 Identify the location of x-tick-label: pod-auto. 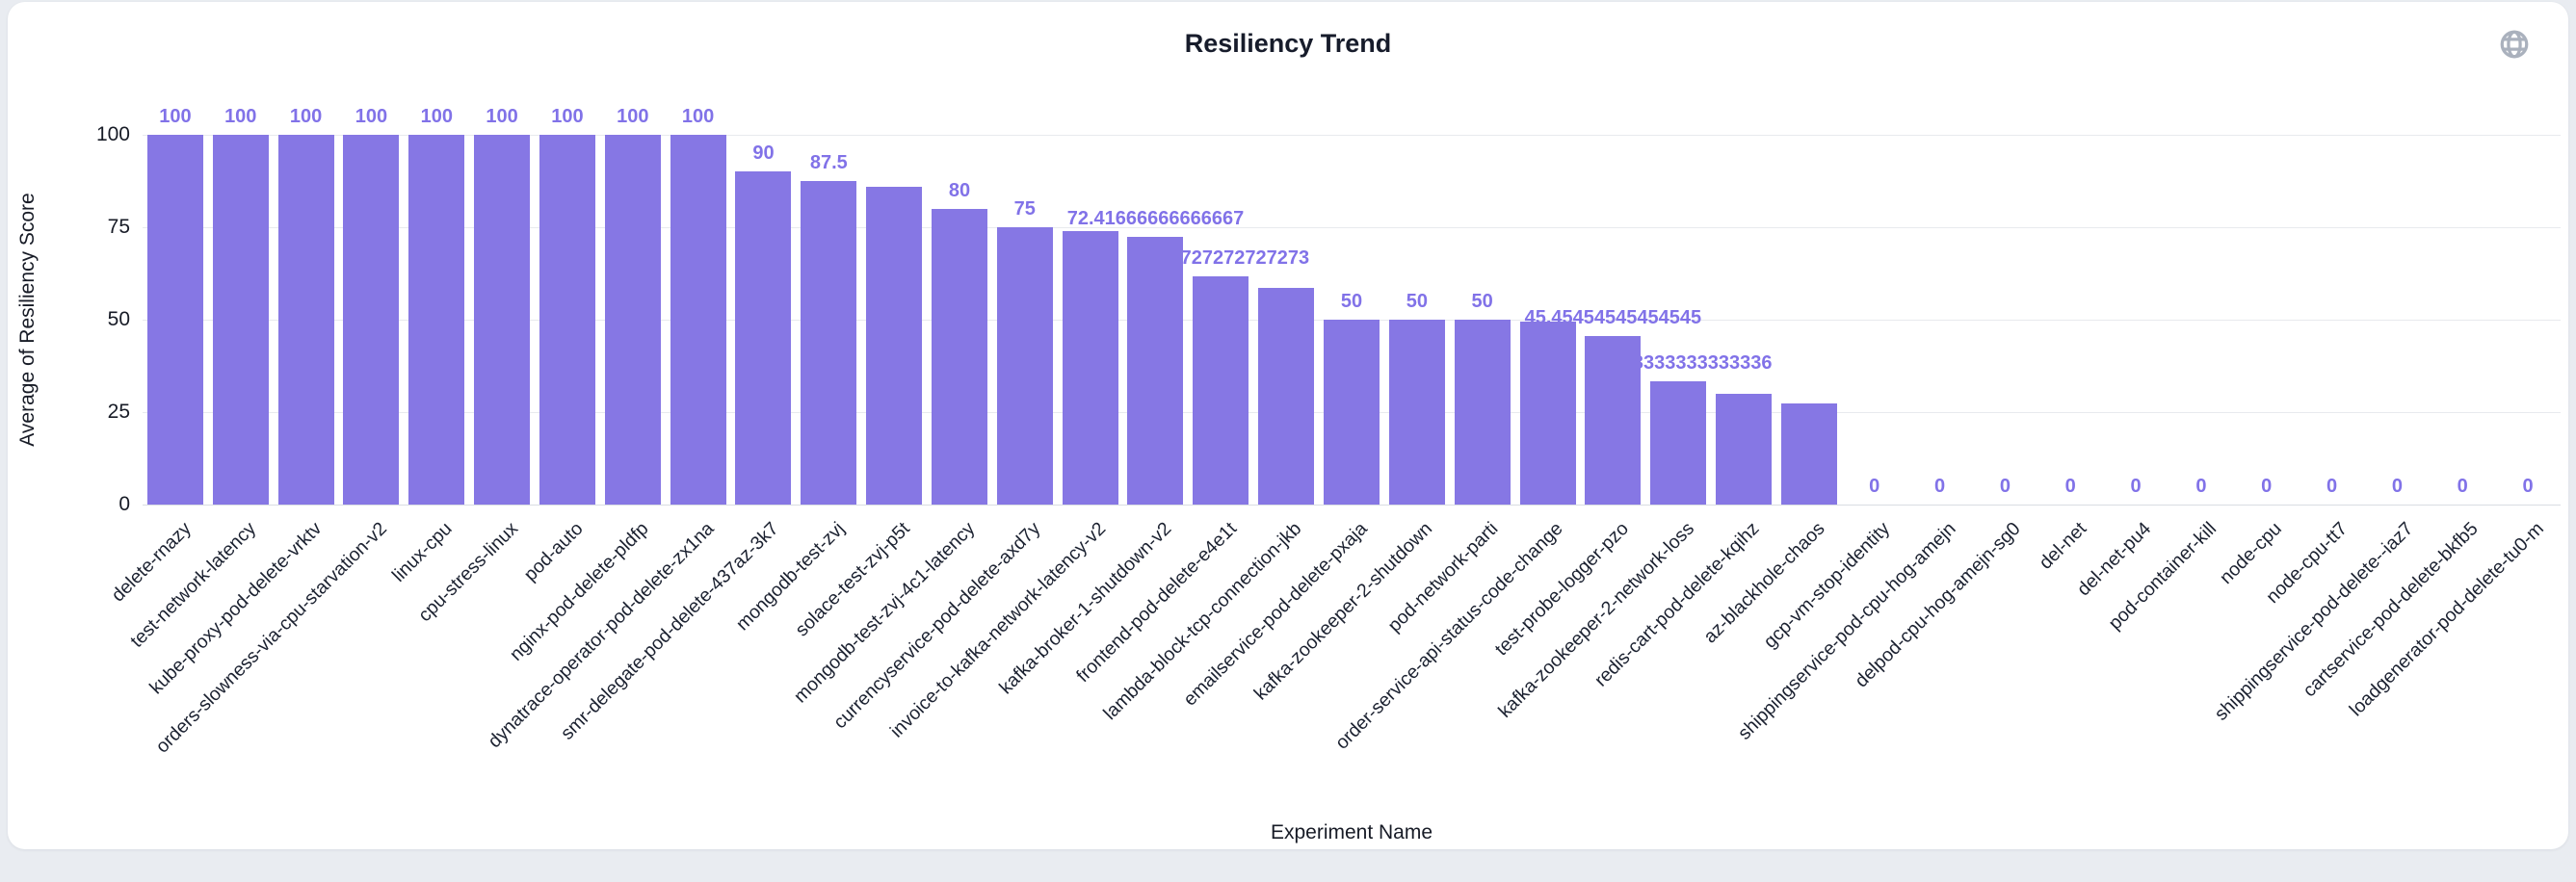
(554, 551).